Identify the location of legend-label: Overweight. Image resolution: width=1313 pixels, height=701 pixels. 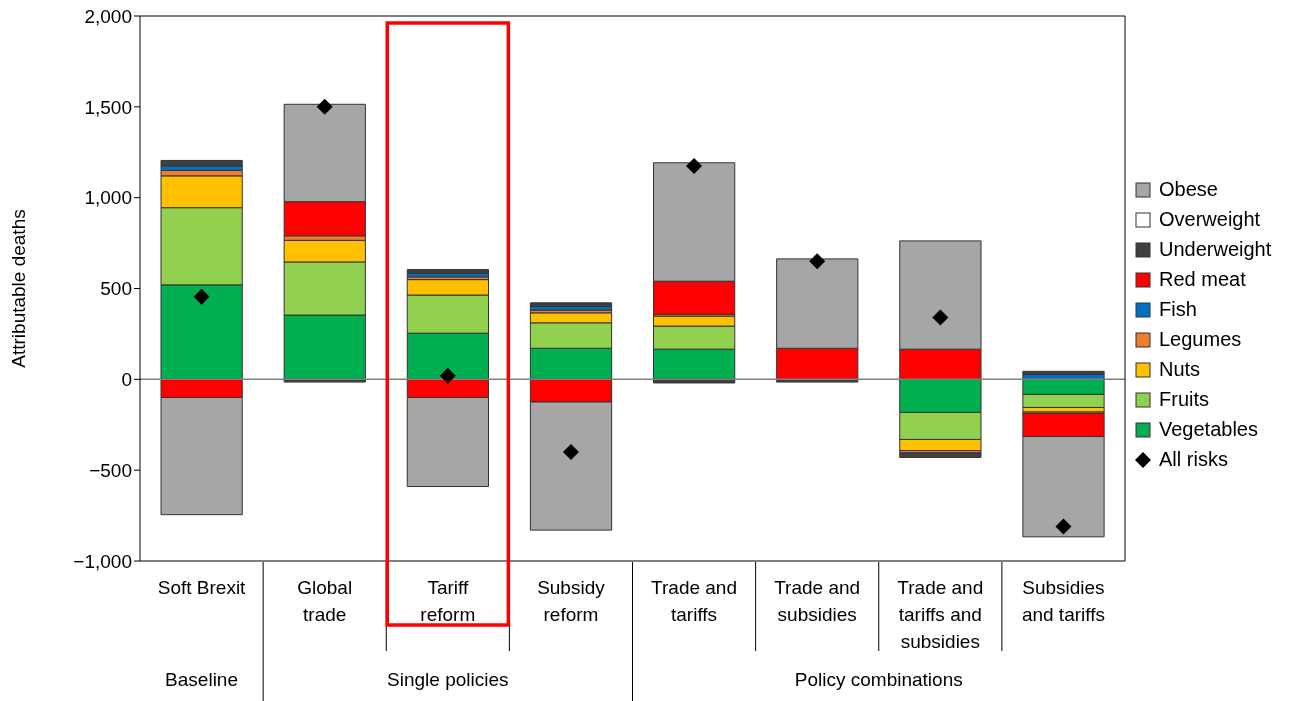
(1210, 219).